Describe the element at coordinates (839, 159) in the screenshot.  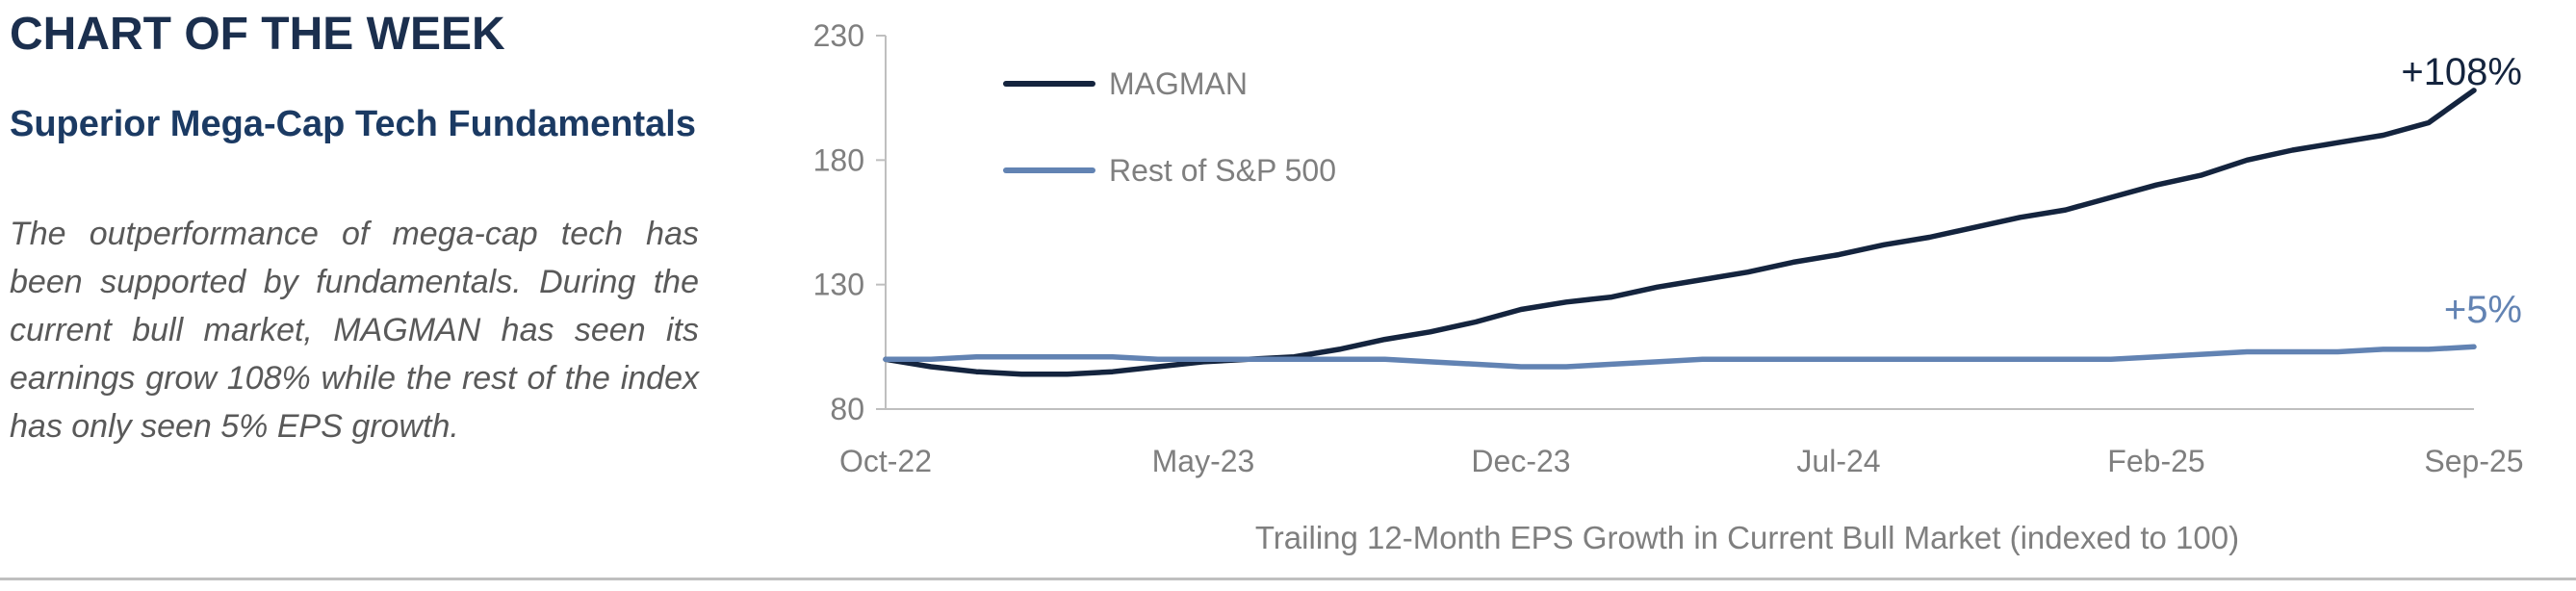
I see `y-tick-label: 180` at that location.